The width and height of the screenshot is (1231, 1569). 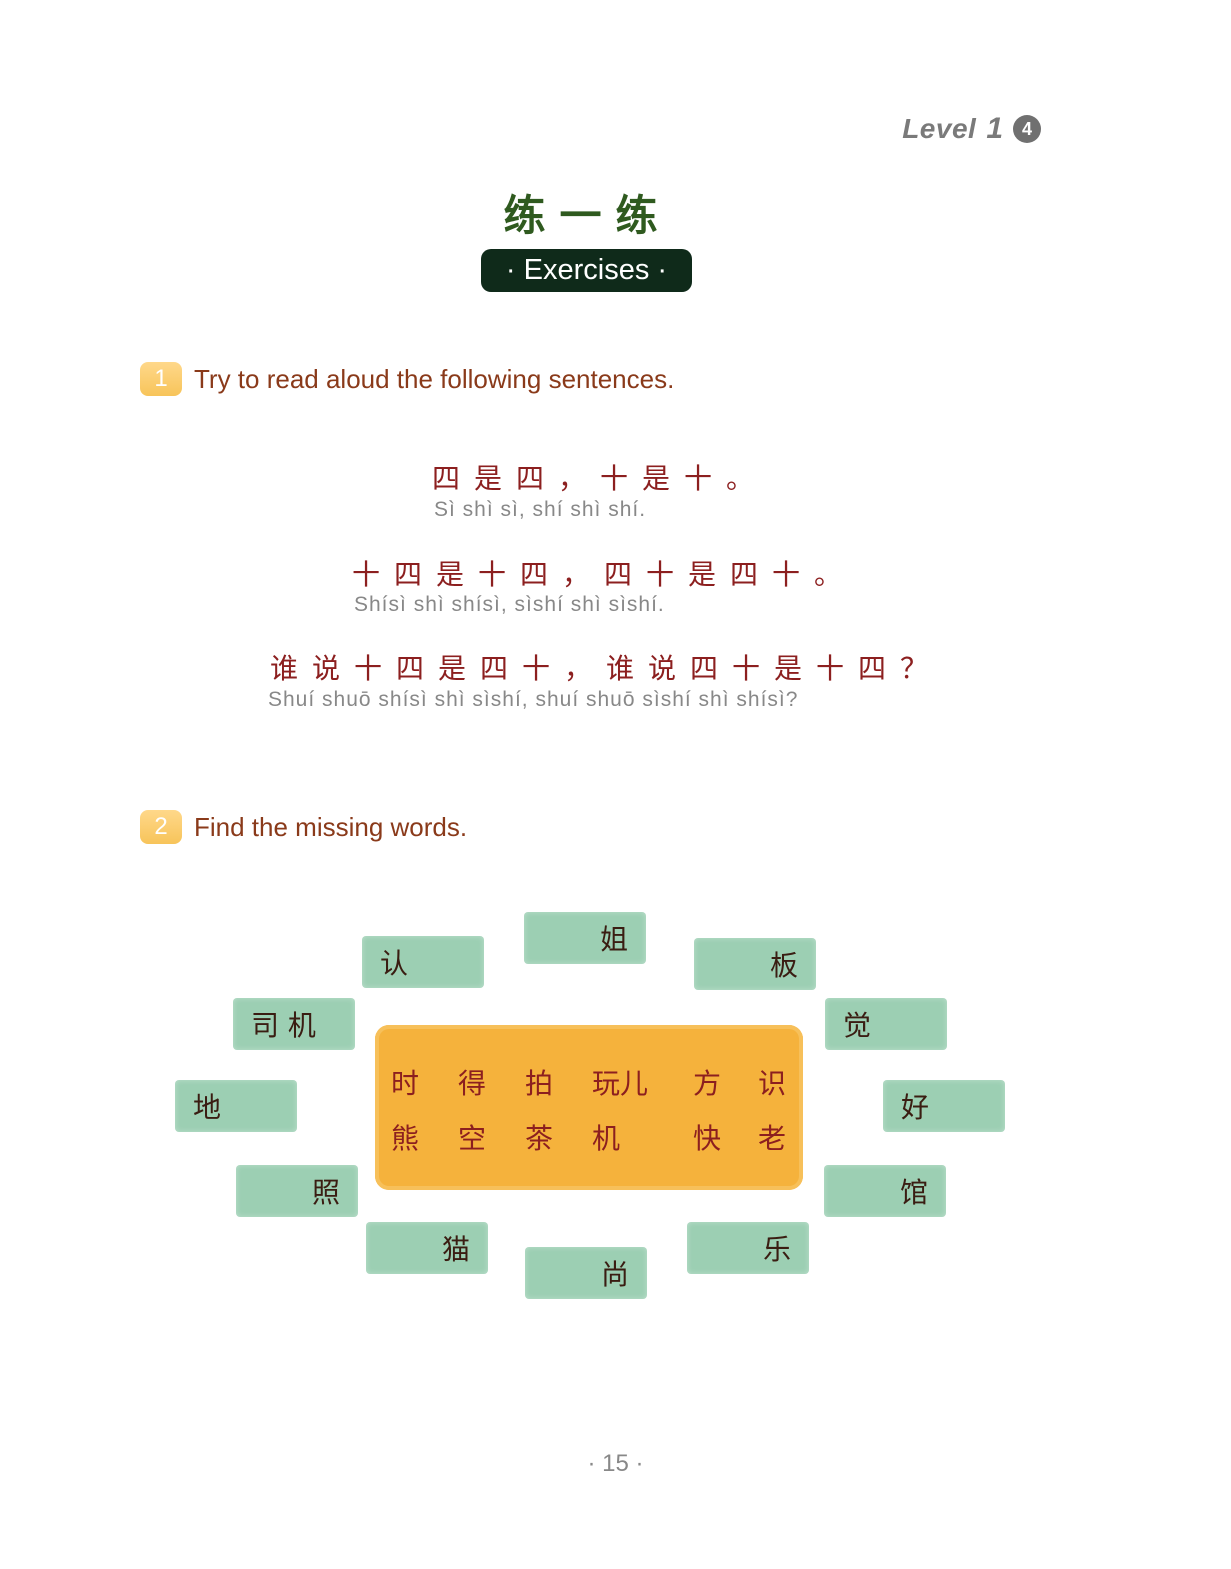 I want to click on word-box-siji: 司 机, so click(x=294, y=1024).